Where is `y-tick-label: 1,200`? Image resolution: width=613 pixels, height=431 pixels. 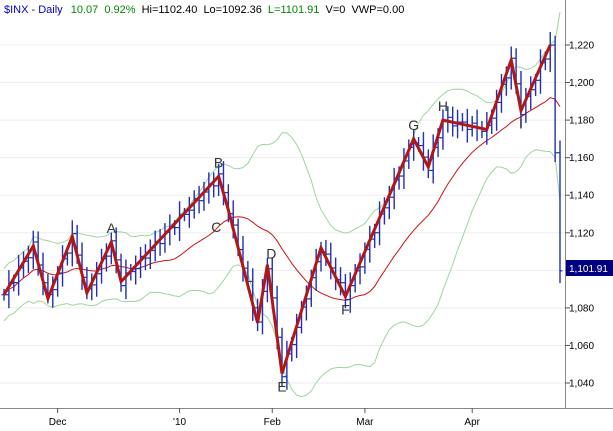 y-tick-label: 1,200 is located at coordinates (581, 83).